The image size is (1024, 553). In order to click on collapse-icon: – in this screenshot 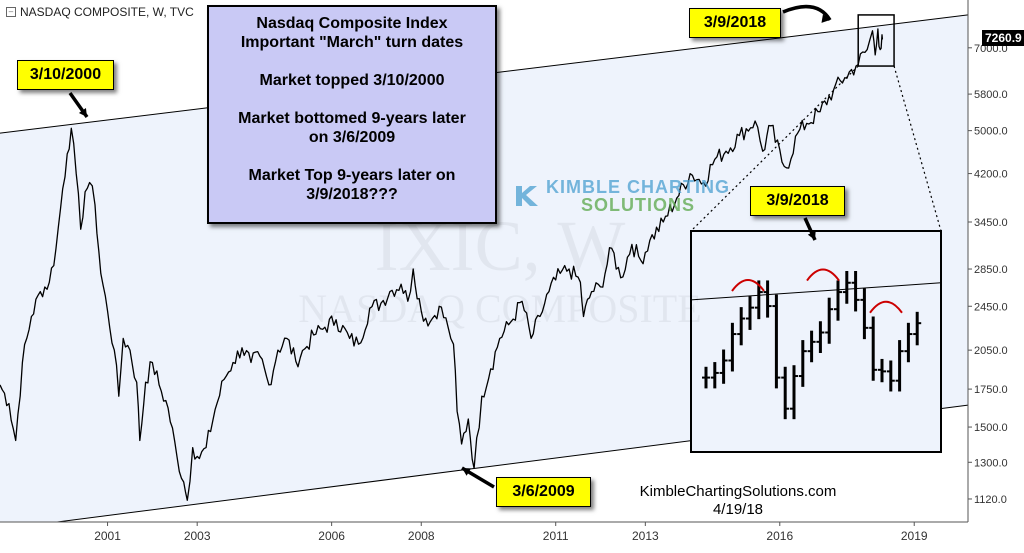, I will do `click(11, 12)`.